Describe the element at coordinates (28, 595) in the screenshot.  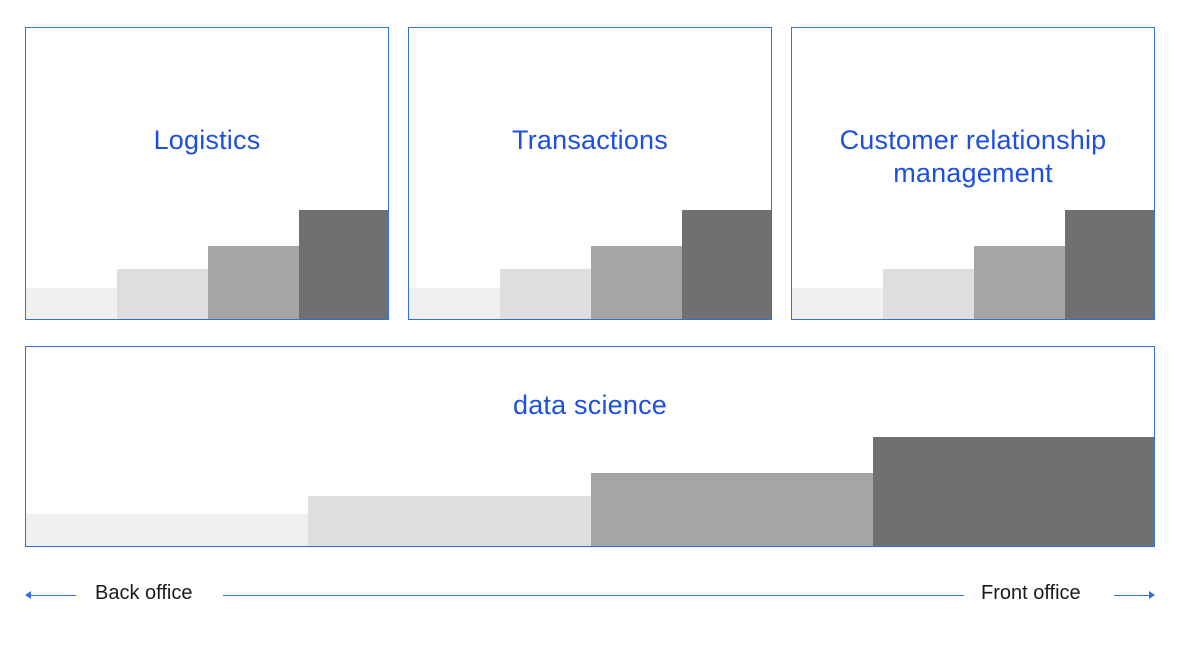
I see `left-arrow-icon` at that location.